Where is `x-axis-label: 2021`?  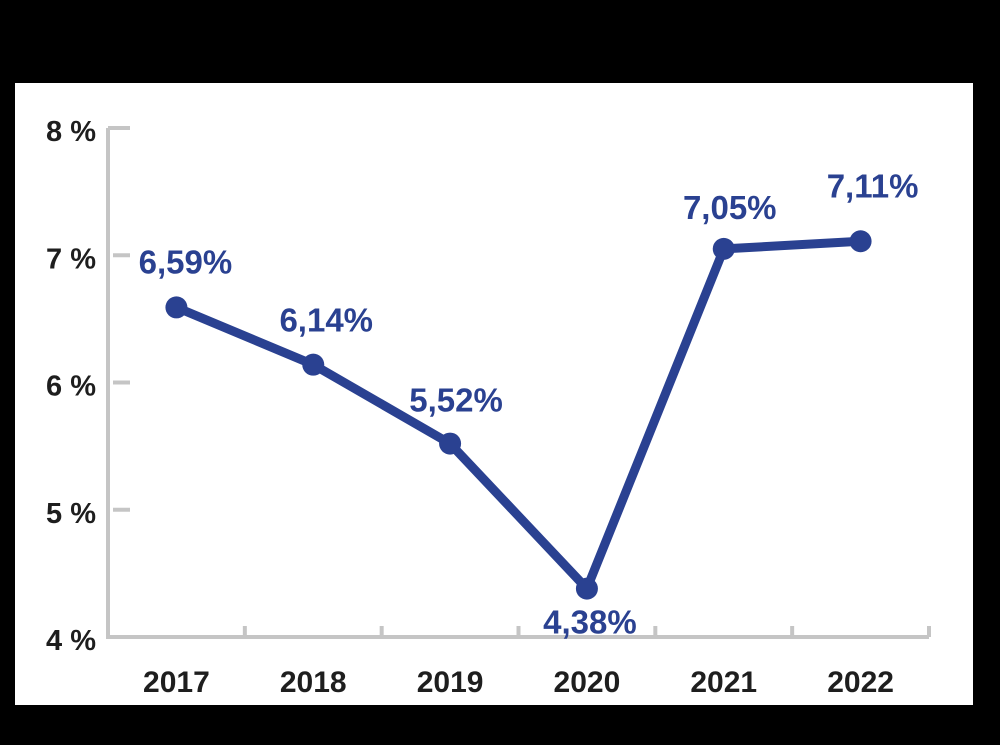
x-axis-label: 2021 is located at coordinates (723, 682).